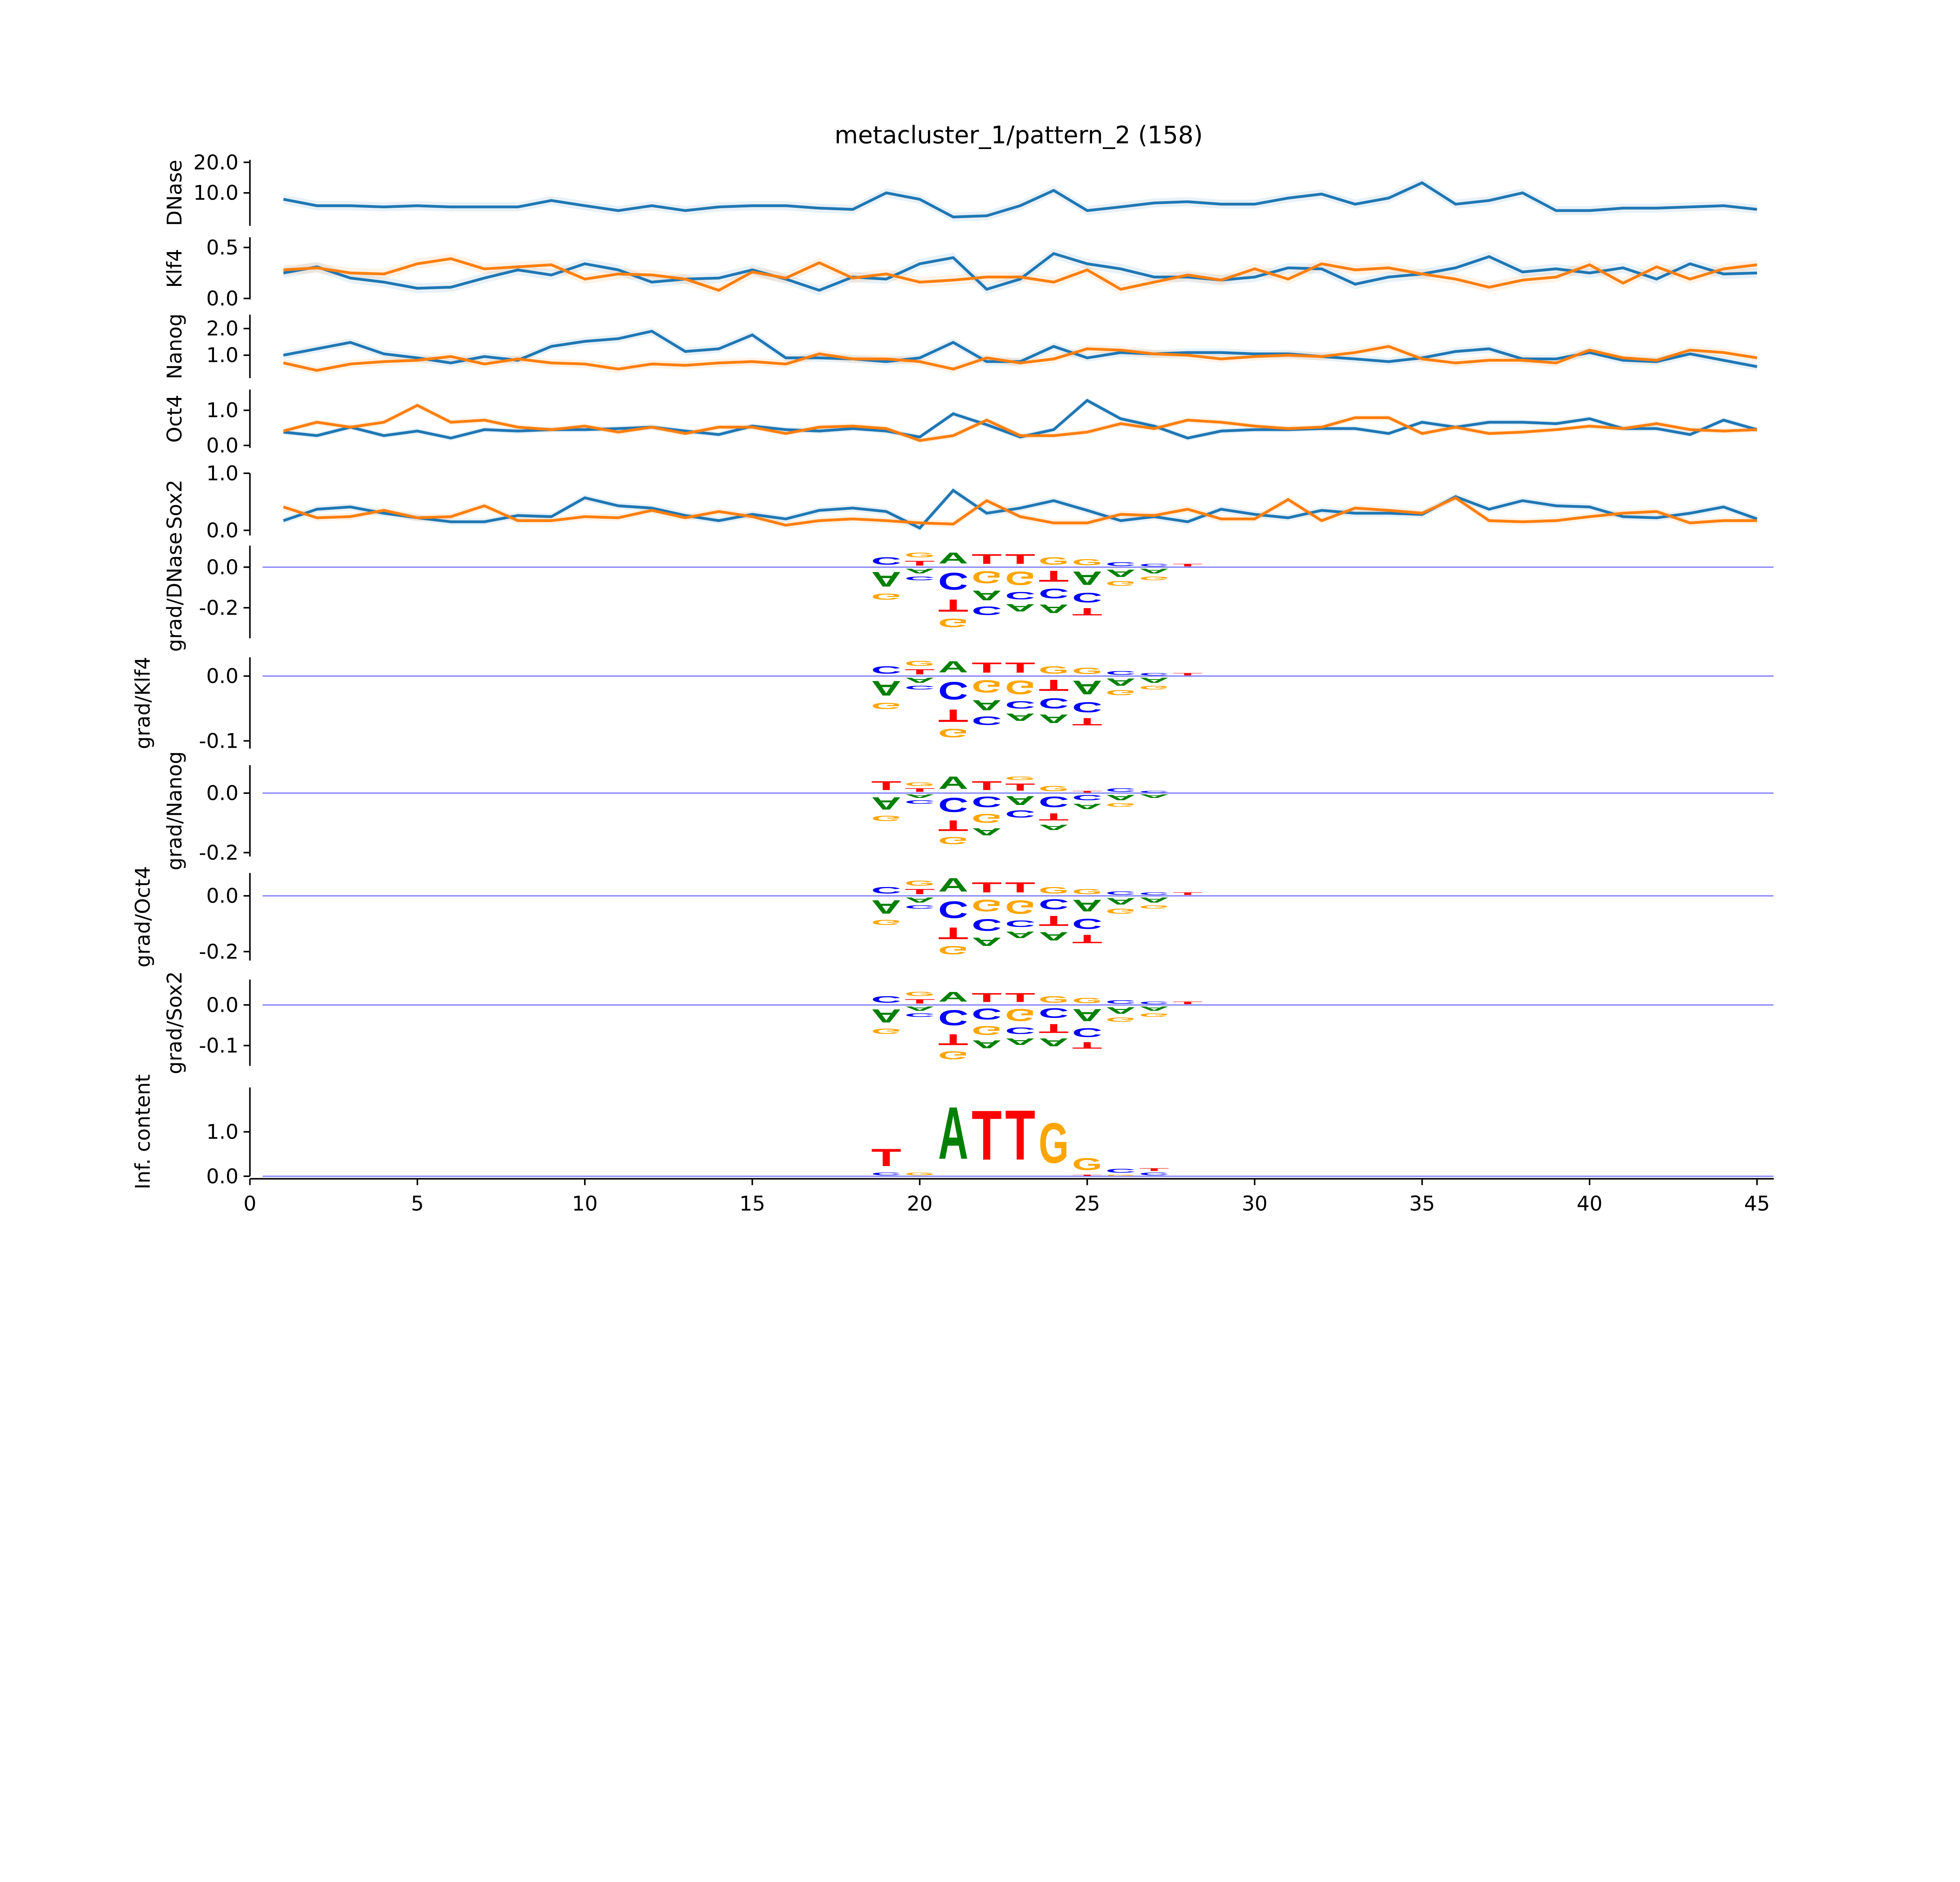  What do you see at coordinates (1019, 135) in the screenshot?
I see `chart-title: metacluster_1/pattern_2 (158)` at bounding box center [1019, 135].